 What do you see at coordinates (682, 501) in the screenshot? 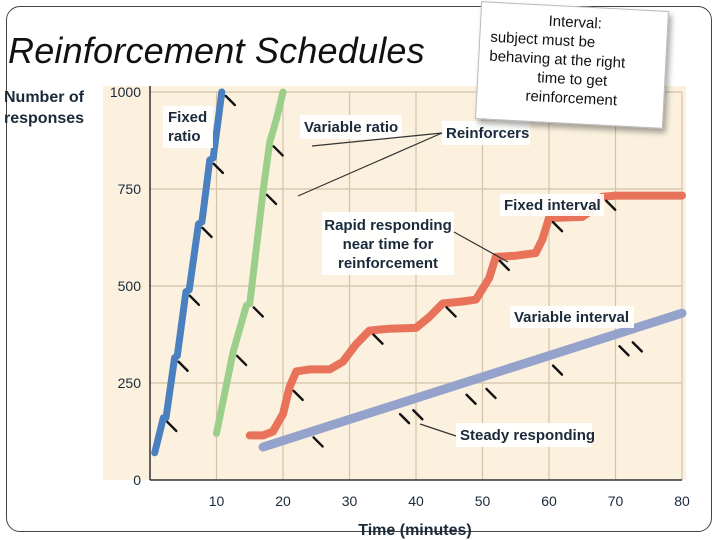
I see `x-tick-label: 80` at bounding box center [682, 501].